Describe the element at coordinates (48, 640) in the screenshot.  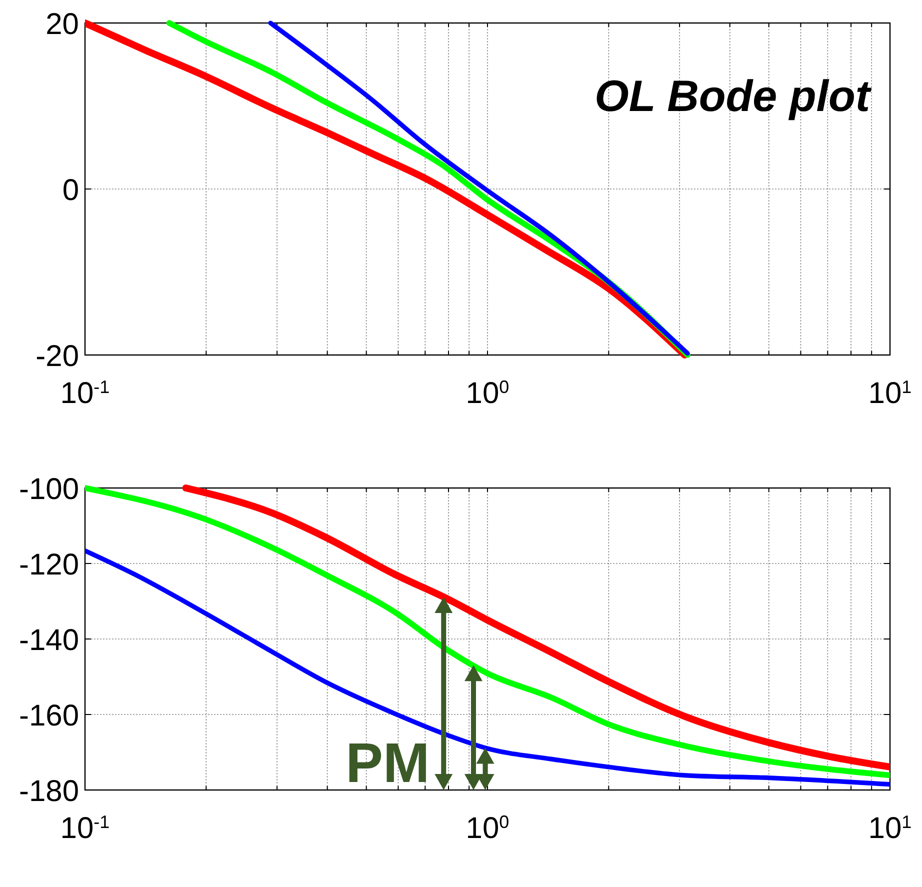
I see `y-tick-label: -140` at that location.